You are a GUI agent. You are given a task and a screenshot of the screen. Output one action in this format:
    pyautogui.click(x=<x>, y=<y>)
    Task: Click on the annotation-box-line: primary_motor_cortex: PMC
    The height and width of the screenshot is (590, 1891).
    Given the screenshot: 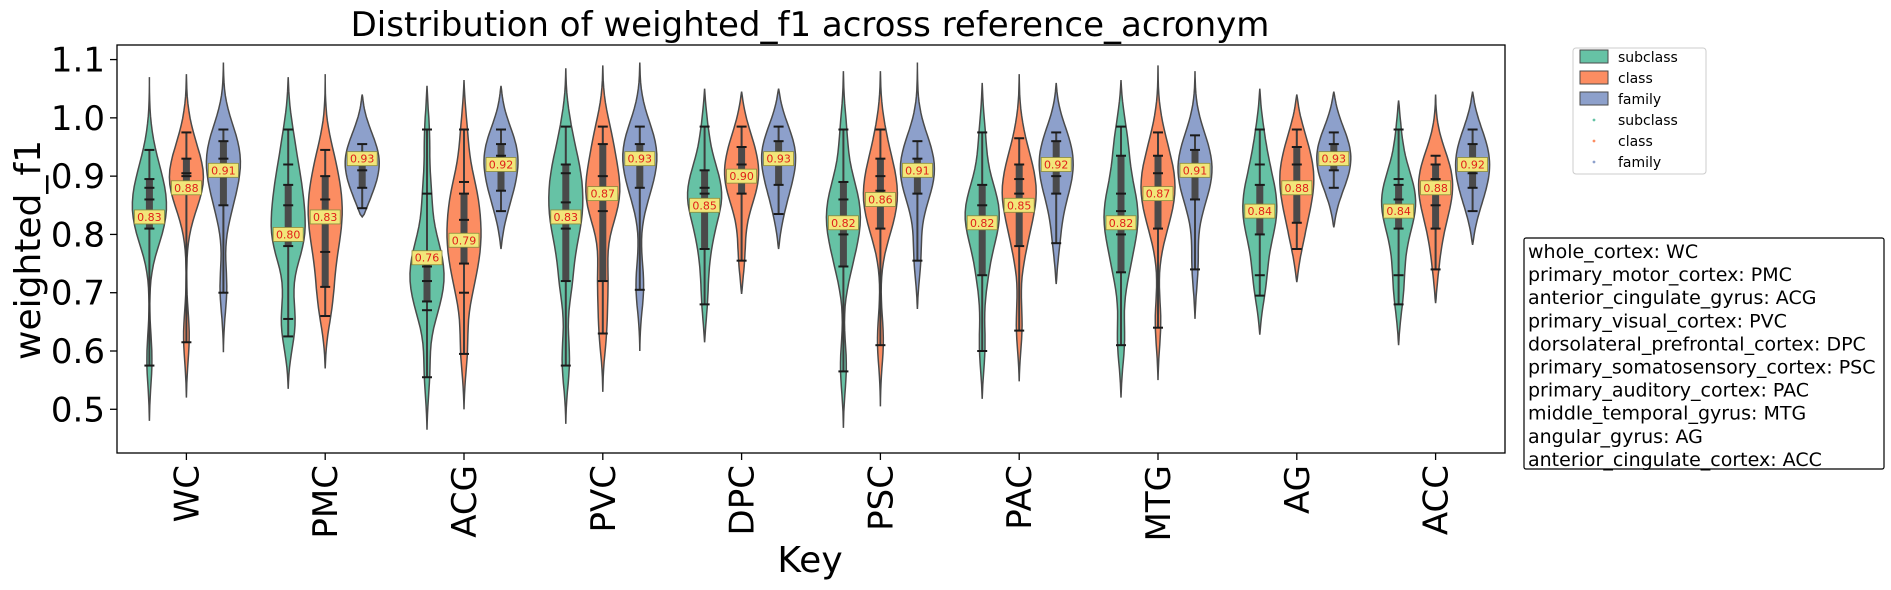 What is the action you would take?
    pyautogui.click(x=1660, y=275)
    